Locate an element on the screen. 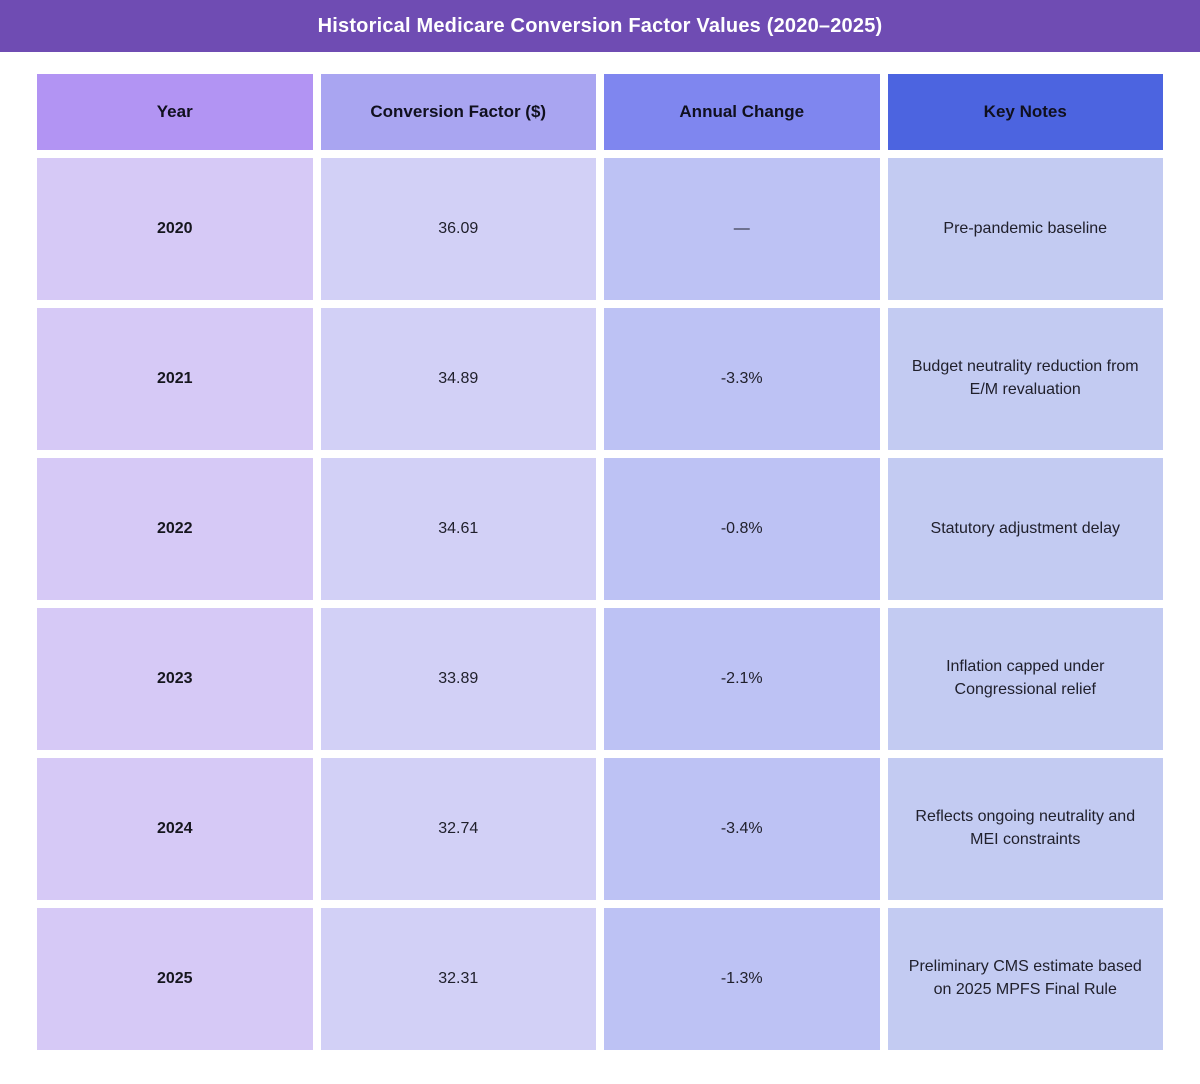  annual-change-cell: -3.3% is located at coordinates (742, 379).